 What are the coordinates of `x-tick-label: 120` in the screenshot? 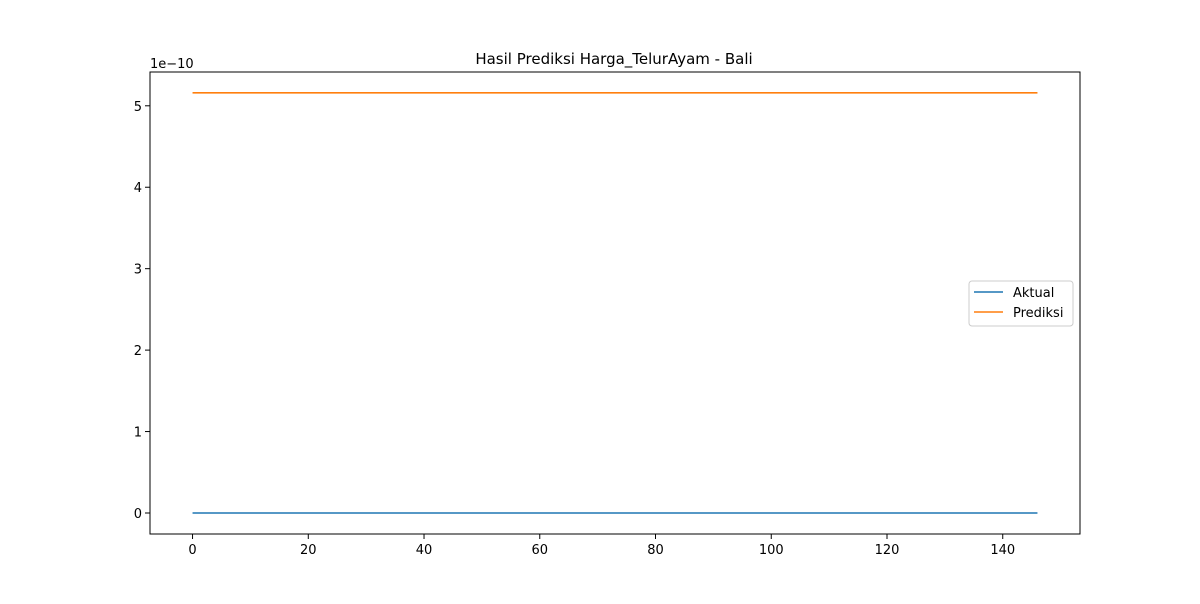 It's located at (887, 550).